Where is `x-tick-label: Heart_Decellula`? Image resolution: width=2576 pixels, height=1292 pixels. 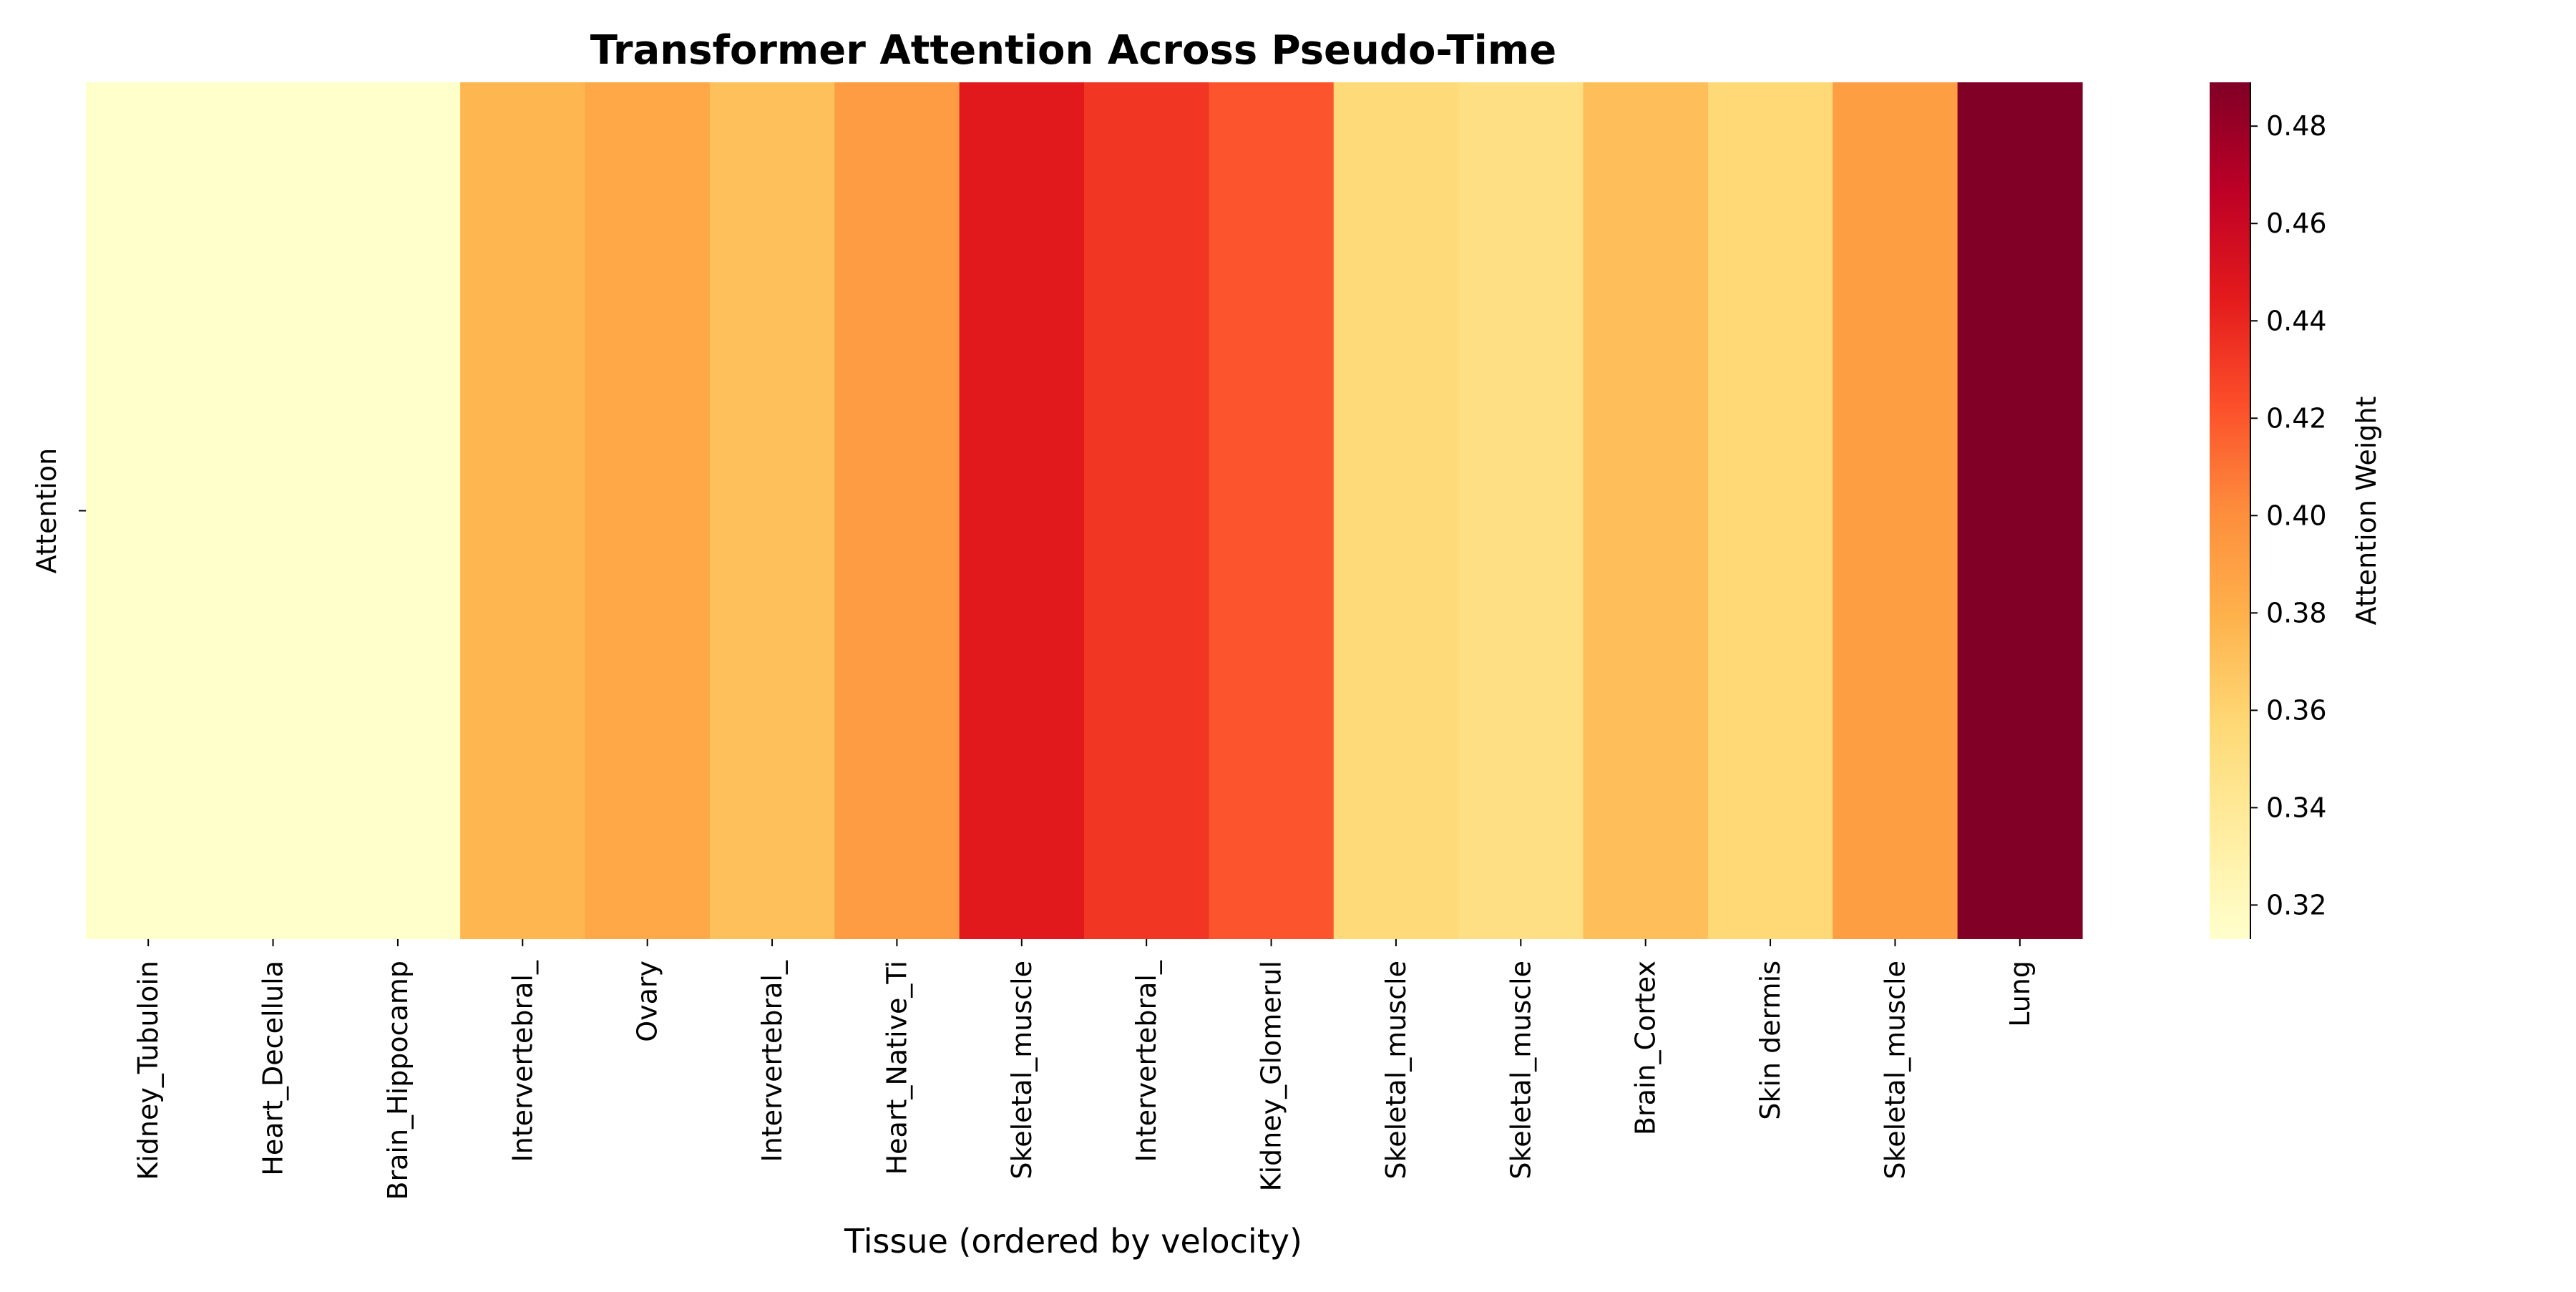 x-tick-label: Heart_Decellula is located at coordinates (273, 1068).